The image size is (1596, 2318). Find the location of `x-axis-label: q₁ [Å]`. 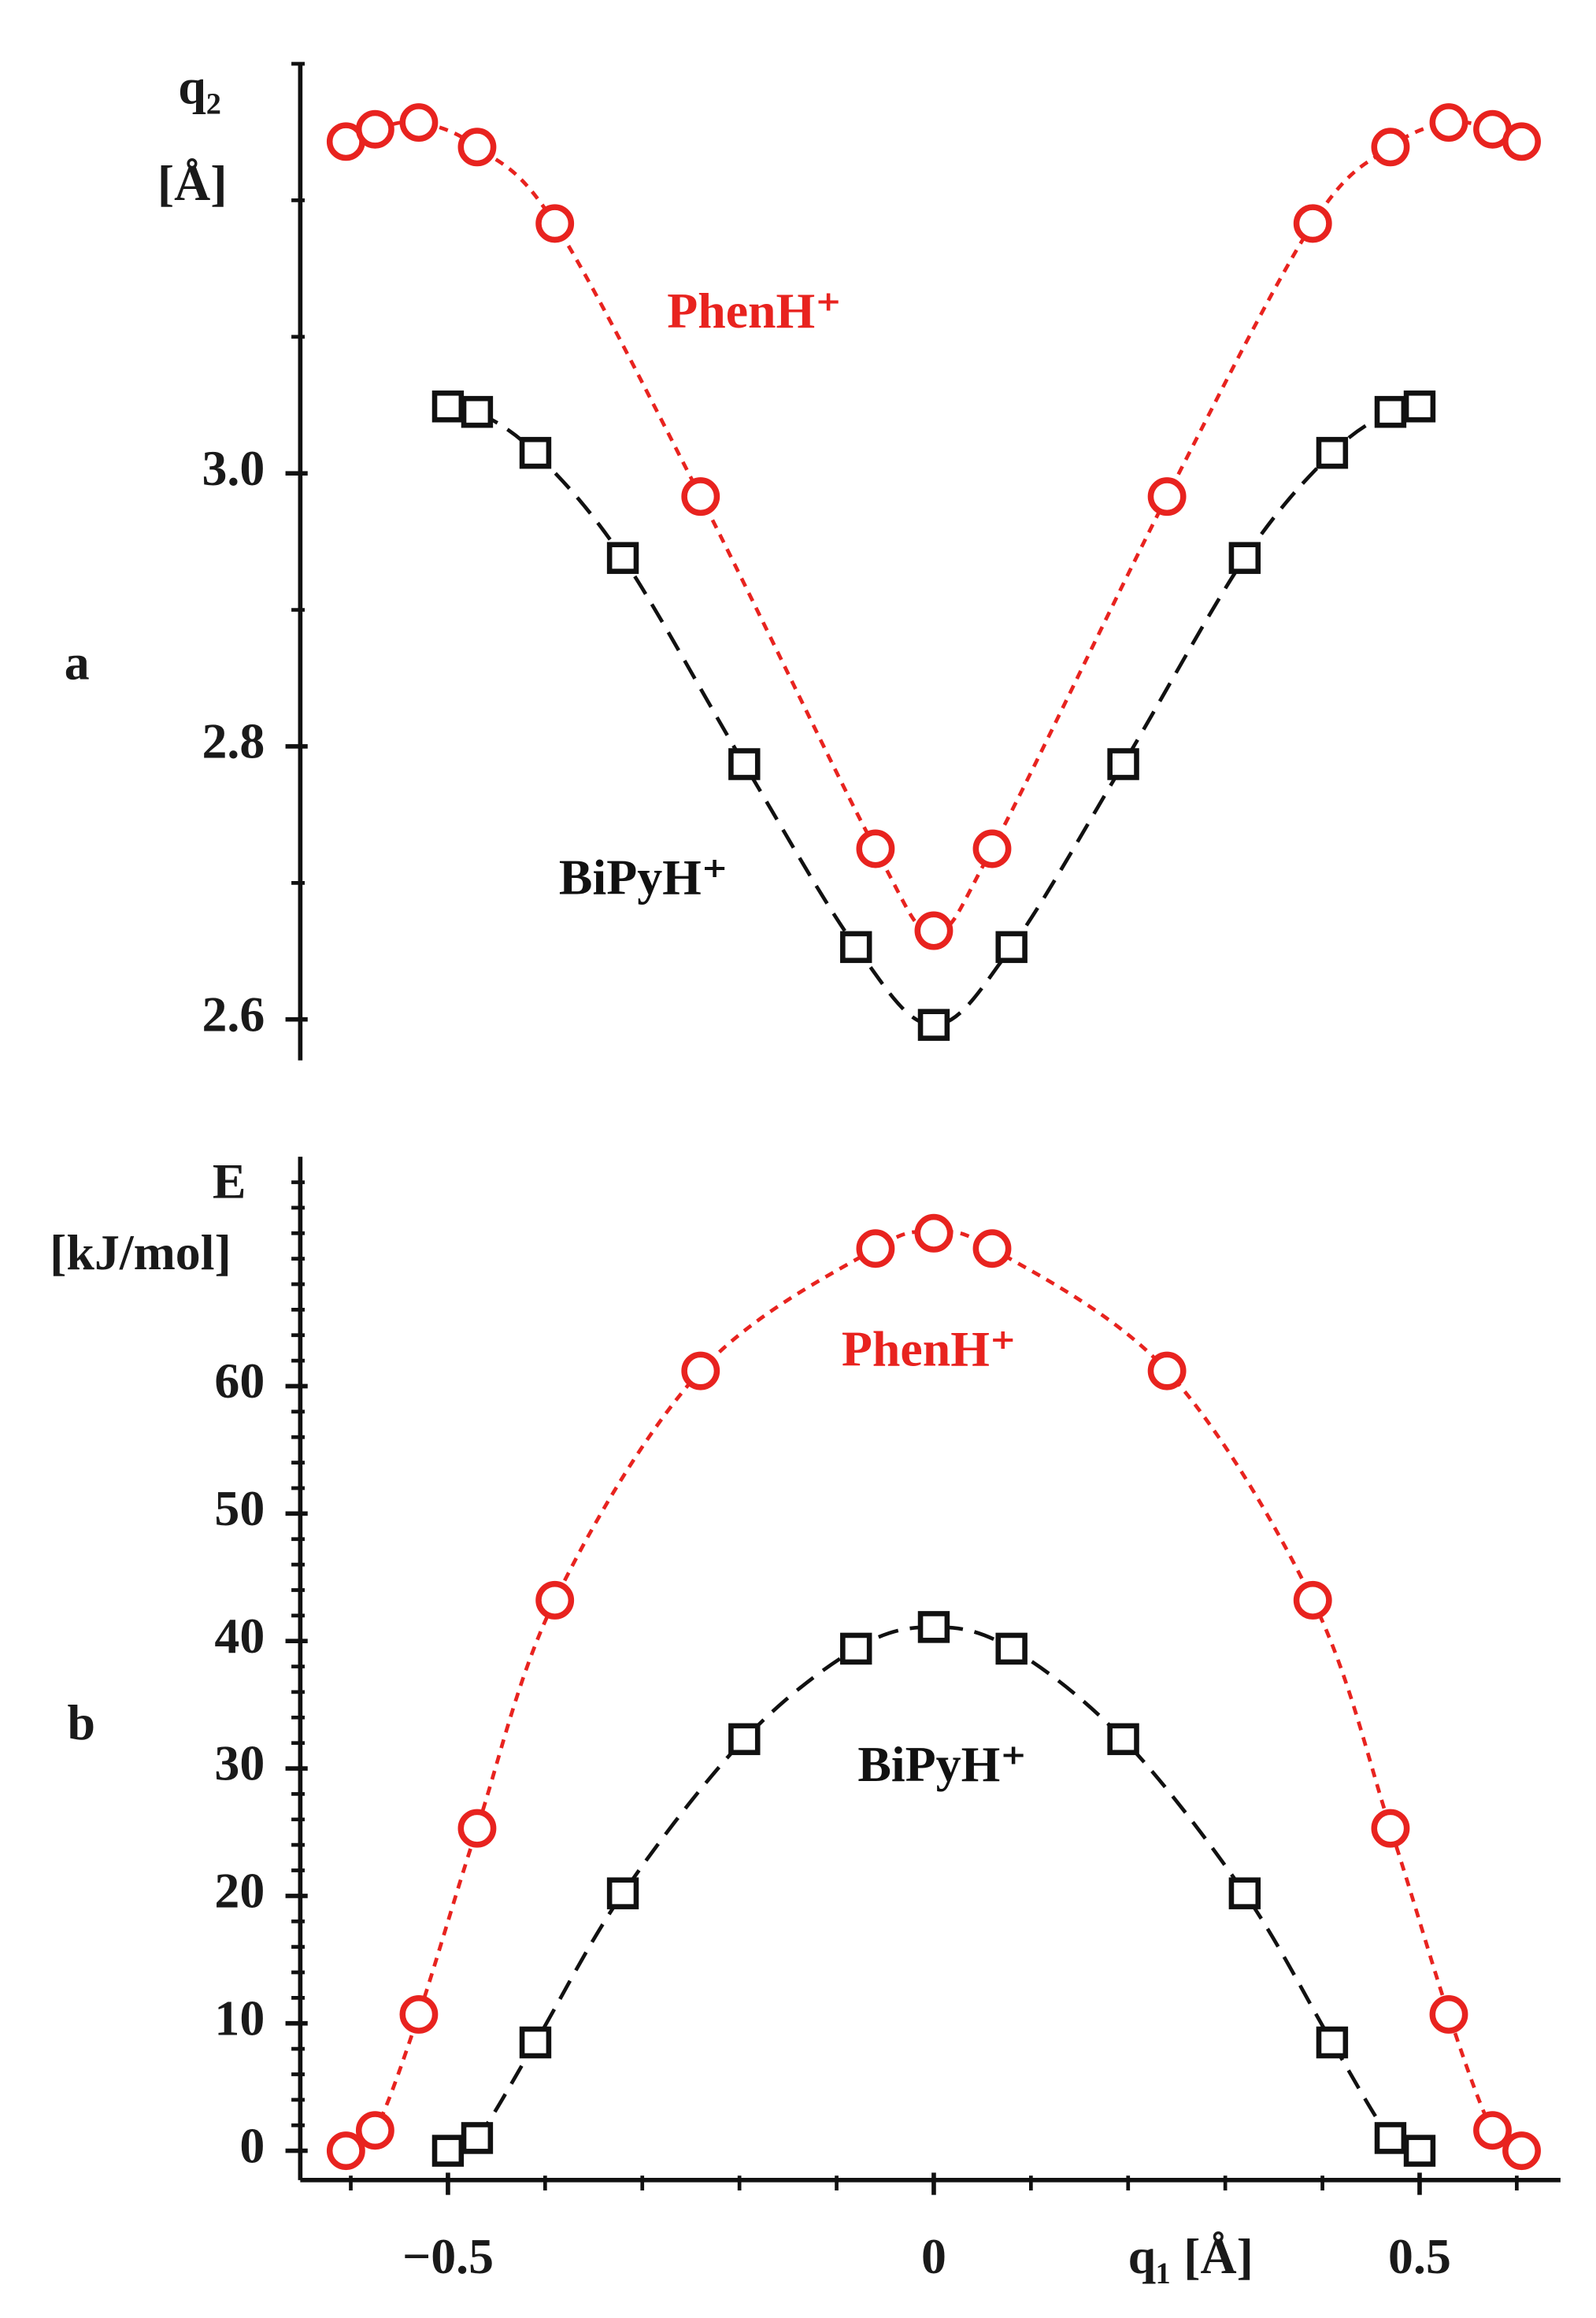

x-axis-label: q₁ [Å] is located at coordinates (1190, 2256).